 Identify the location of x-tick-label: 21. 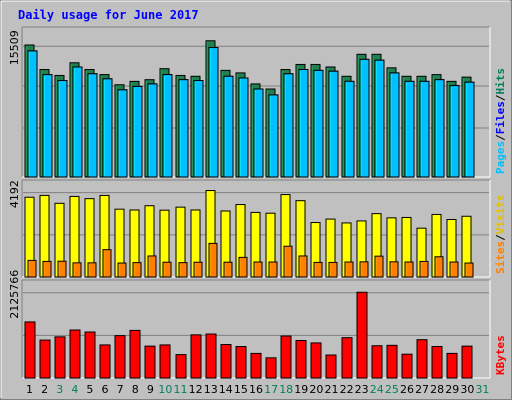
(331, 389).